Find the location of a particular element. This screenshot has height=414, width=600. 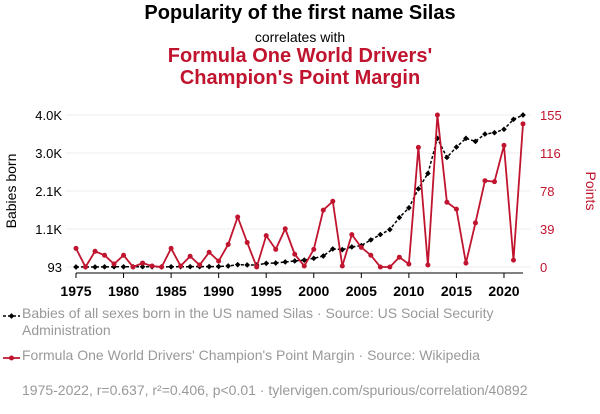

legend-marker-f1-point is located at coordinates (11, 358).